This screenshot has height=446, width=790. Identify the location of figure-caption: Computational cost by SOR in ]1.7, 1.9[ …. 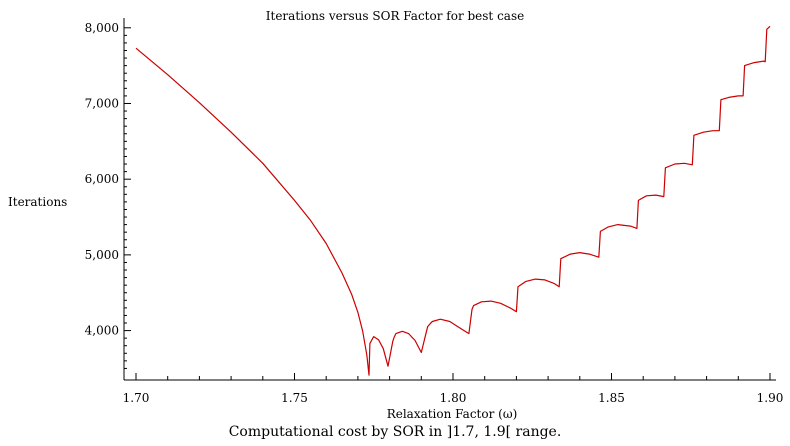
(395, 432).